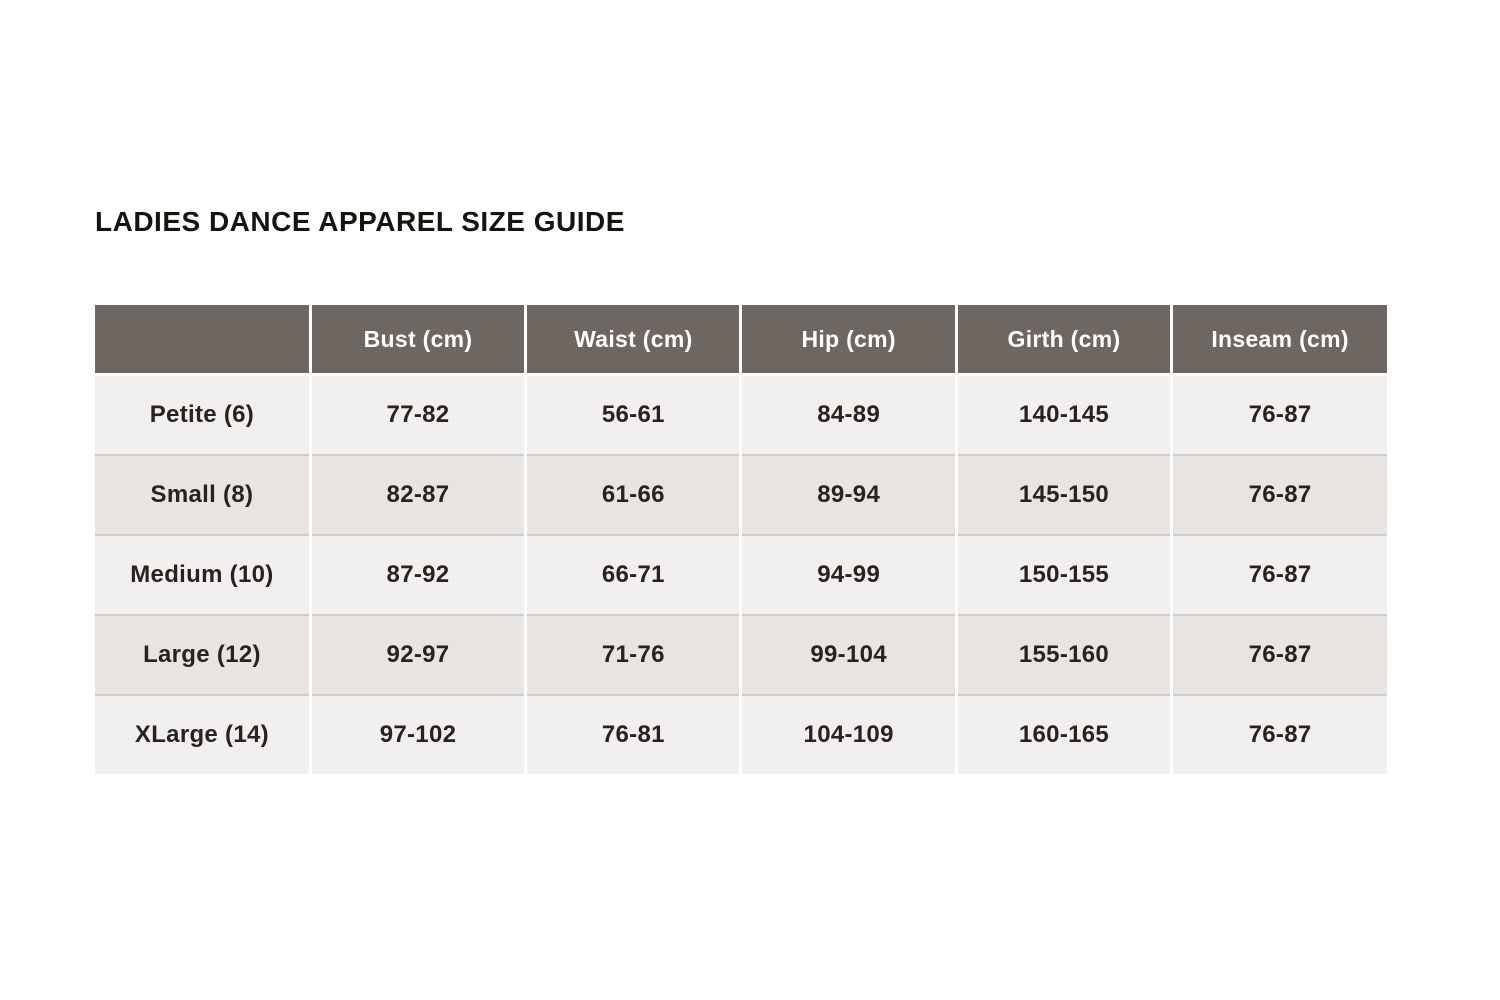 The width and height of the screenshot is (1500, 1000). Describe the element at coordinates (417, 654) in the screenshot. I see `value-cell: 92-97` at that location.